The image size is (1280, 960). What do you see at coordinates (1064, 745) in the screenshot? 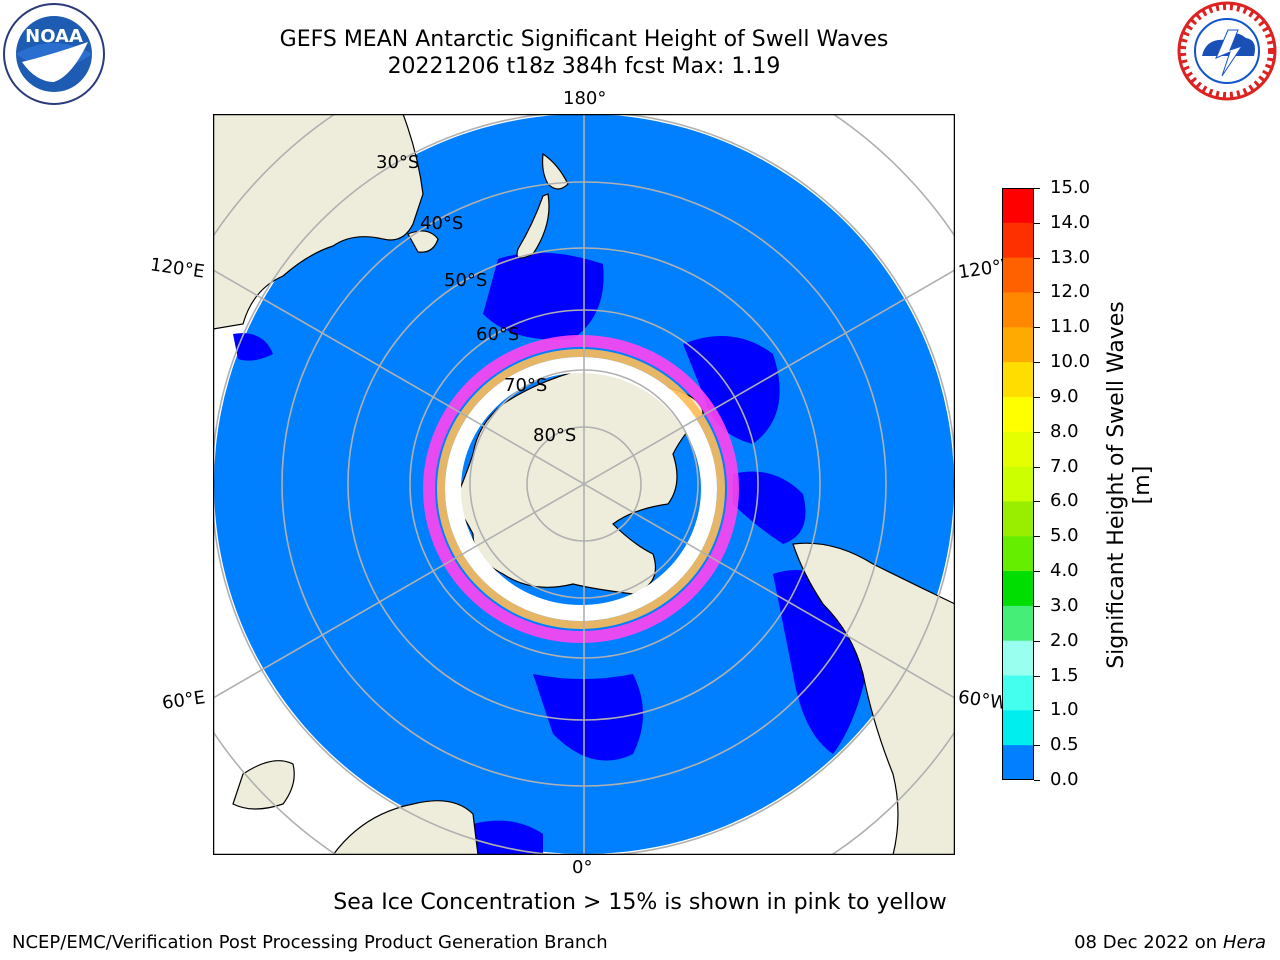
I see `colorbar-tick-label: 0.5` at bounding box center [1064, 745].